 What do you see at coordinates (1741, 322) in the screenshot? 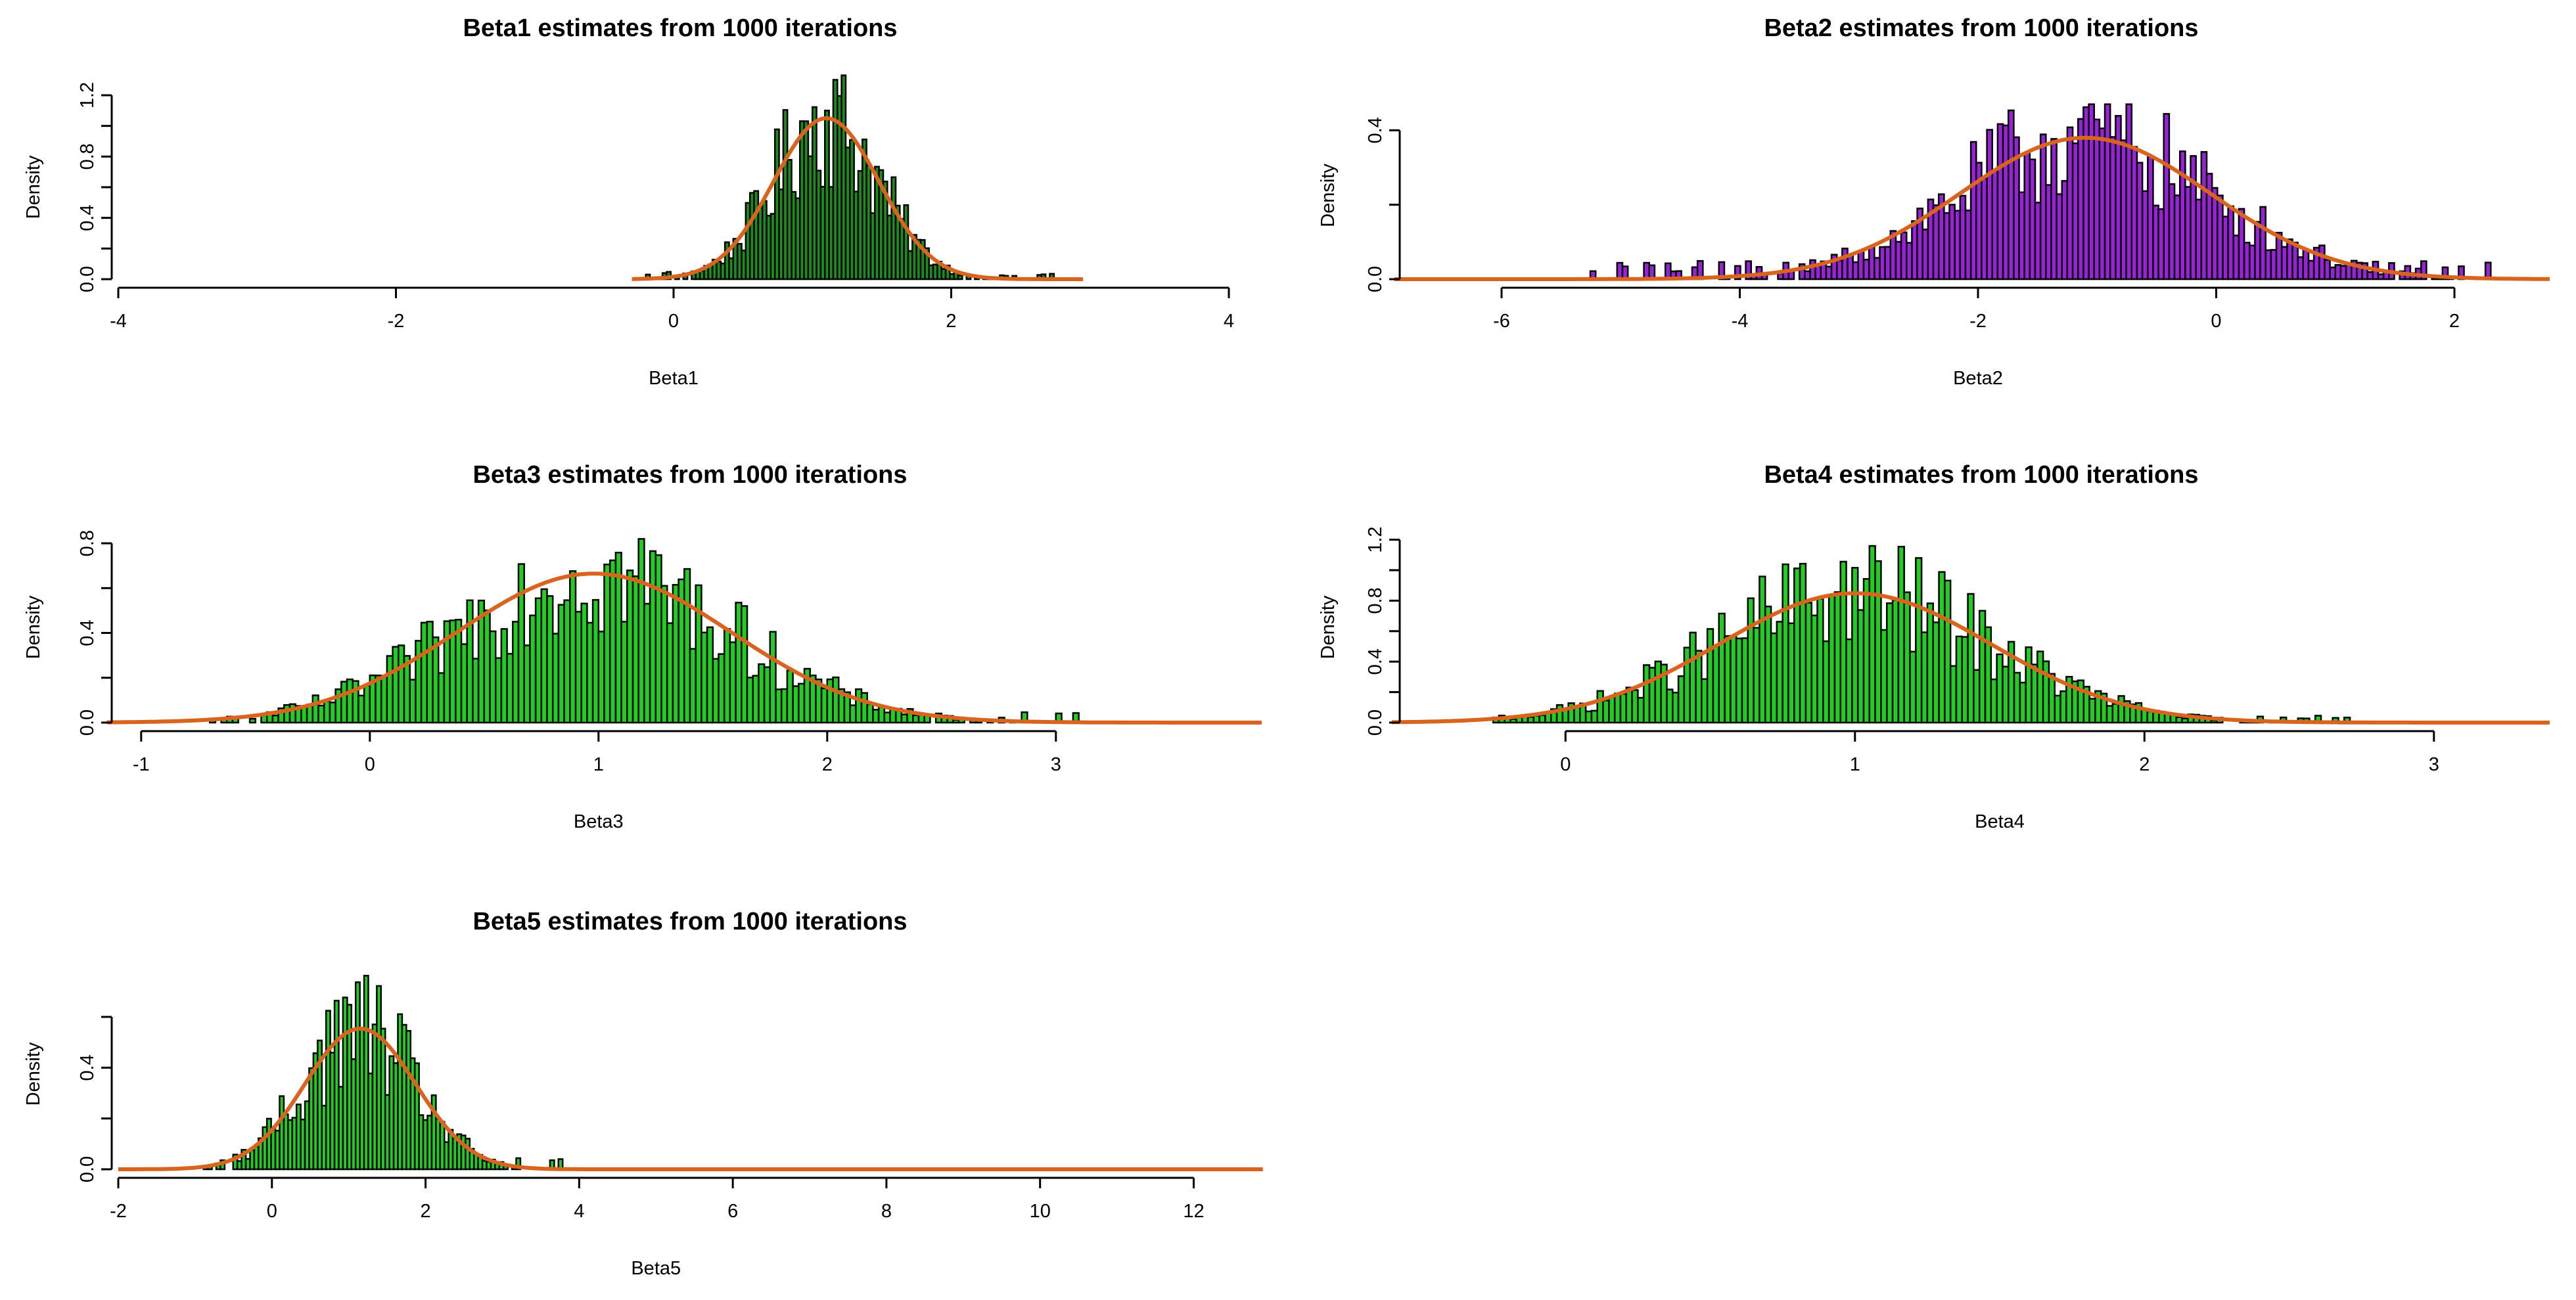
I see `x-tick-label: -4` at bounding box center [1741, 322].